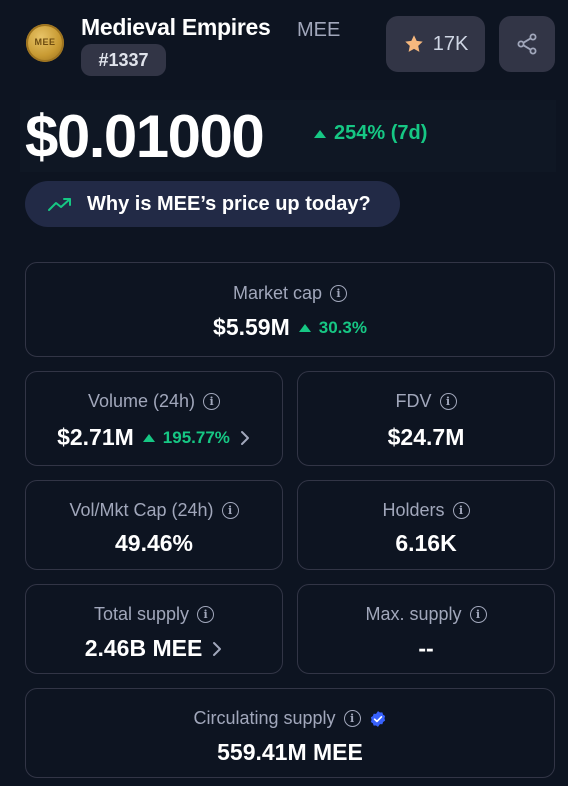 This screenshot has height=786, width=568. I want to click on market-cap-label: Market cap, so click(277, 293).